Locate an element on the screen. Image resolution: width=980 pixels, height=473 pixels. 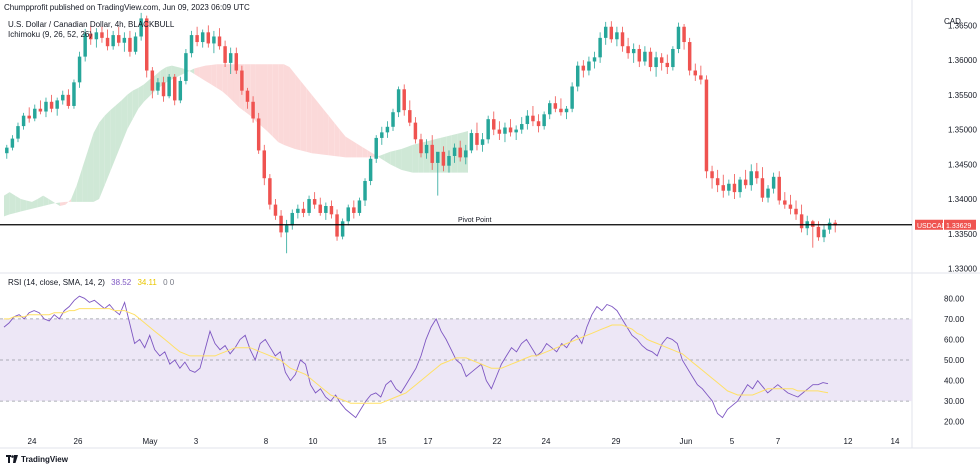
price-tick-label: 1.34500 is located at coordinates (962, 164).